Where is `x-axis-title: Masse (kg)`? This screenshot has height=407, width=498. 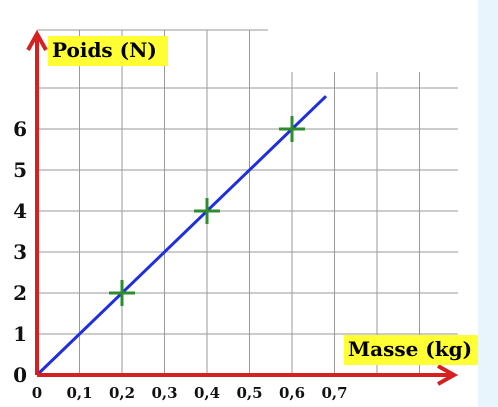
x-axis-title: Masse (kg) is located at coordinates (410, 349).